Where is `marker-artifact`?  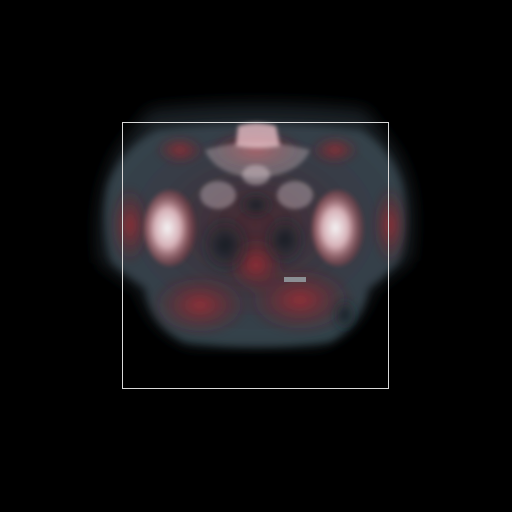 marker-artifact is located at coordinates (295, 279).